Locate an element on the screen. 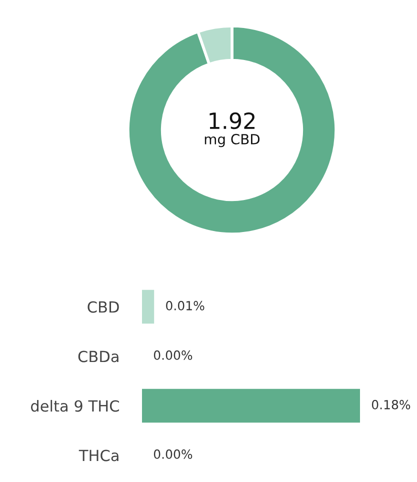 The image size is (417, 482). text: 1.92 is located at coordinates (232, 121).